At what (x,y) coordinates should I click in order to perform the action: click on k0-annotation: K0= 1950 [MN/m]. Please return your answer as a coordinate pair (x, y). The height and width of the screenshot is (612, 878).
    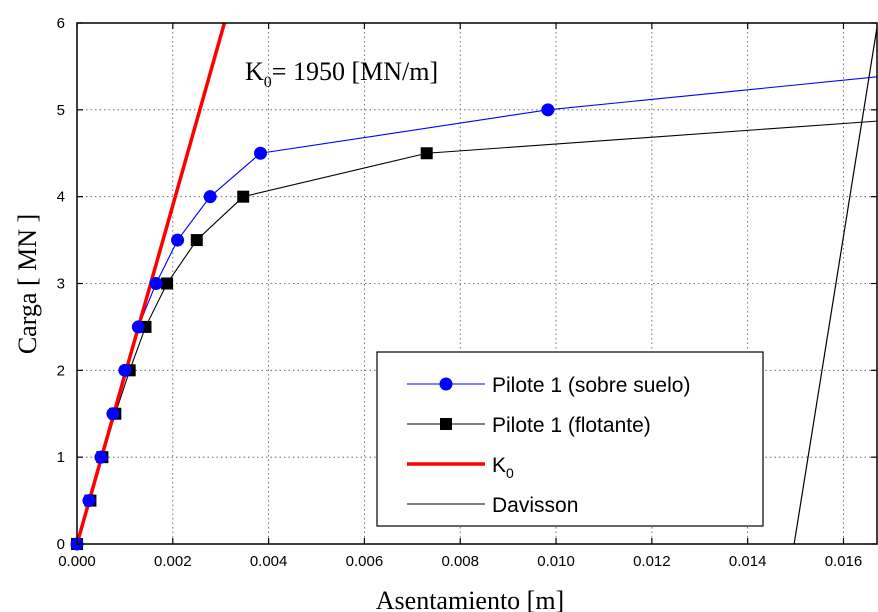
    Looking at the image, I should click on (341, 74).